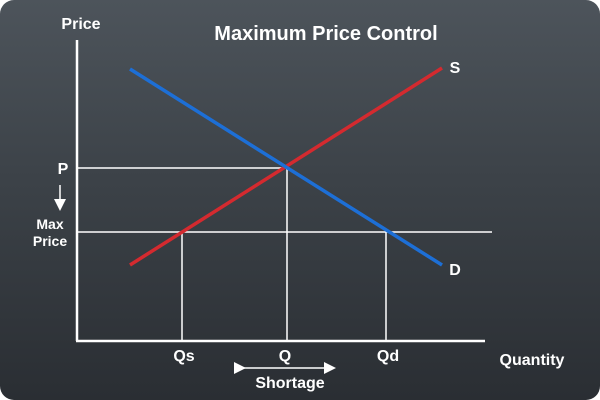 The height and width of the screenshot is (400, 600). Describe the element at coordinates (285, 356) in the screenshot. I see `q-label: Q` at that location.